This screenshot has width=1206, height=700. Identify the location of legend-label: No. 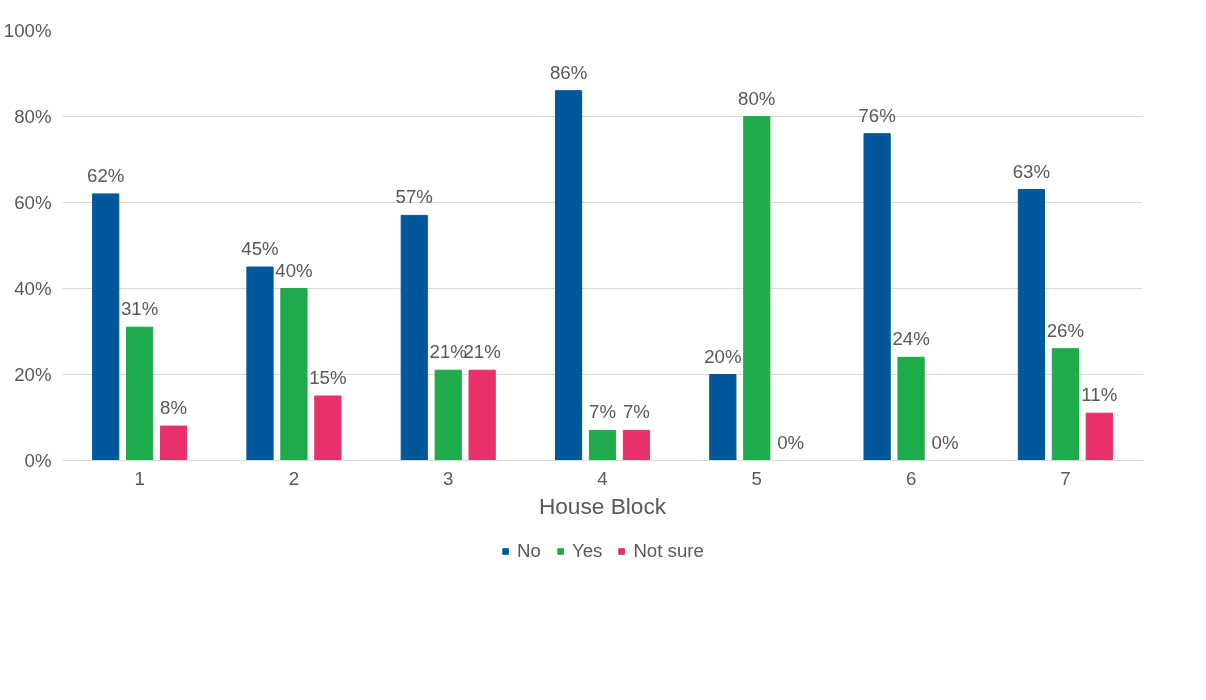
(529, 551).